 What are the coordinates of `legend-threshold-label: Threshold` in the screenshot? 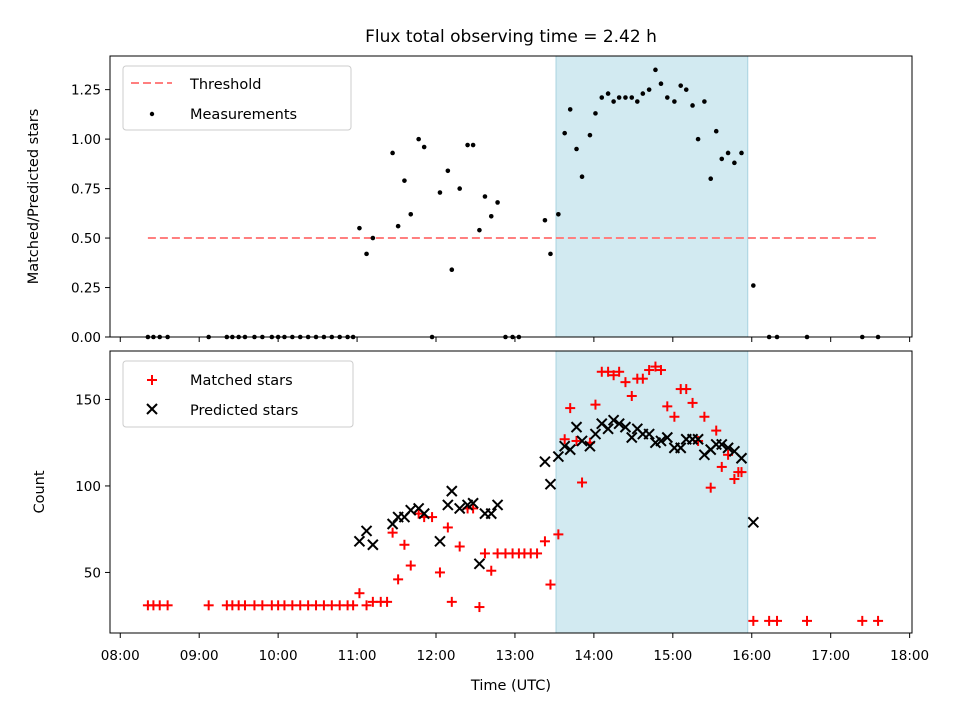 It's located at (225, 85).